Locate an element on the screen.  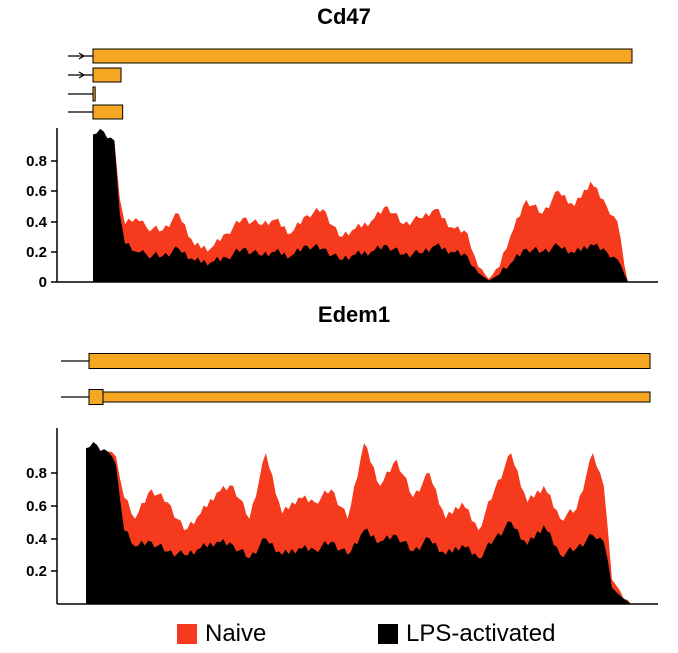
chart-title-edem1: Edem1 is located at coordinates (354, 314).